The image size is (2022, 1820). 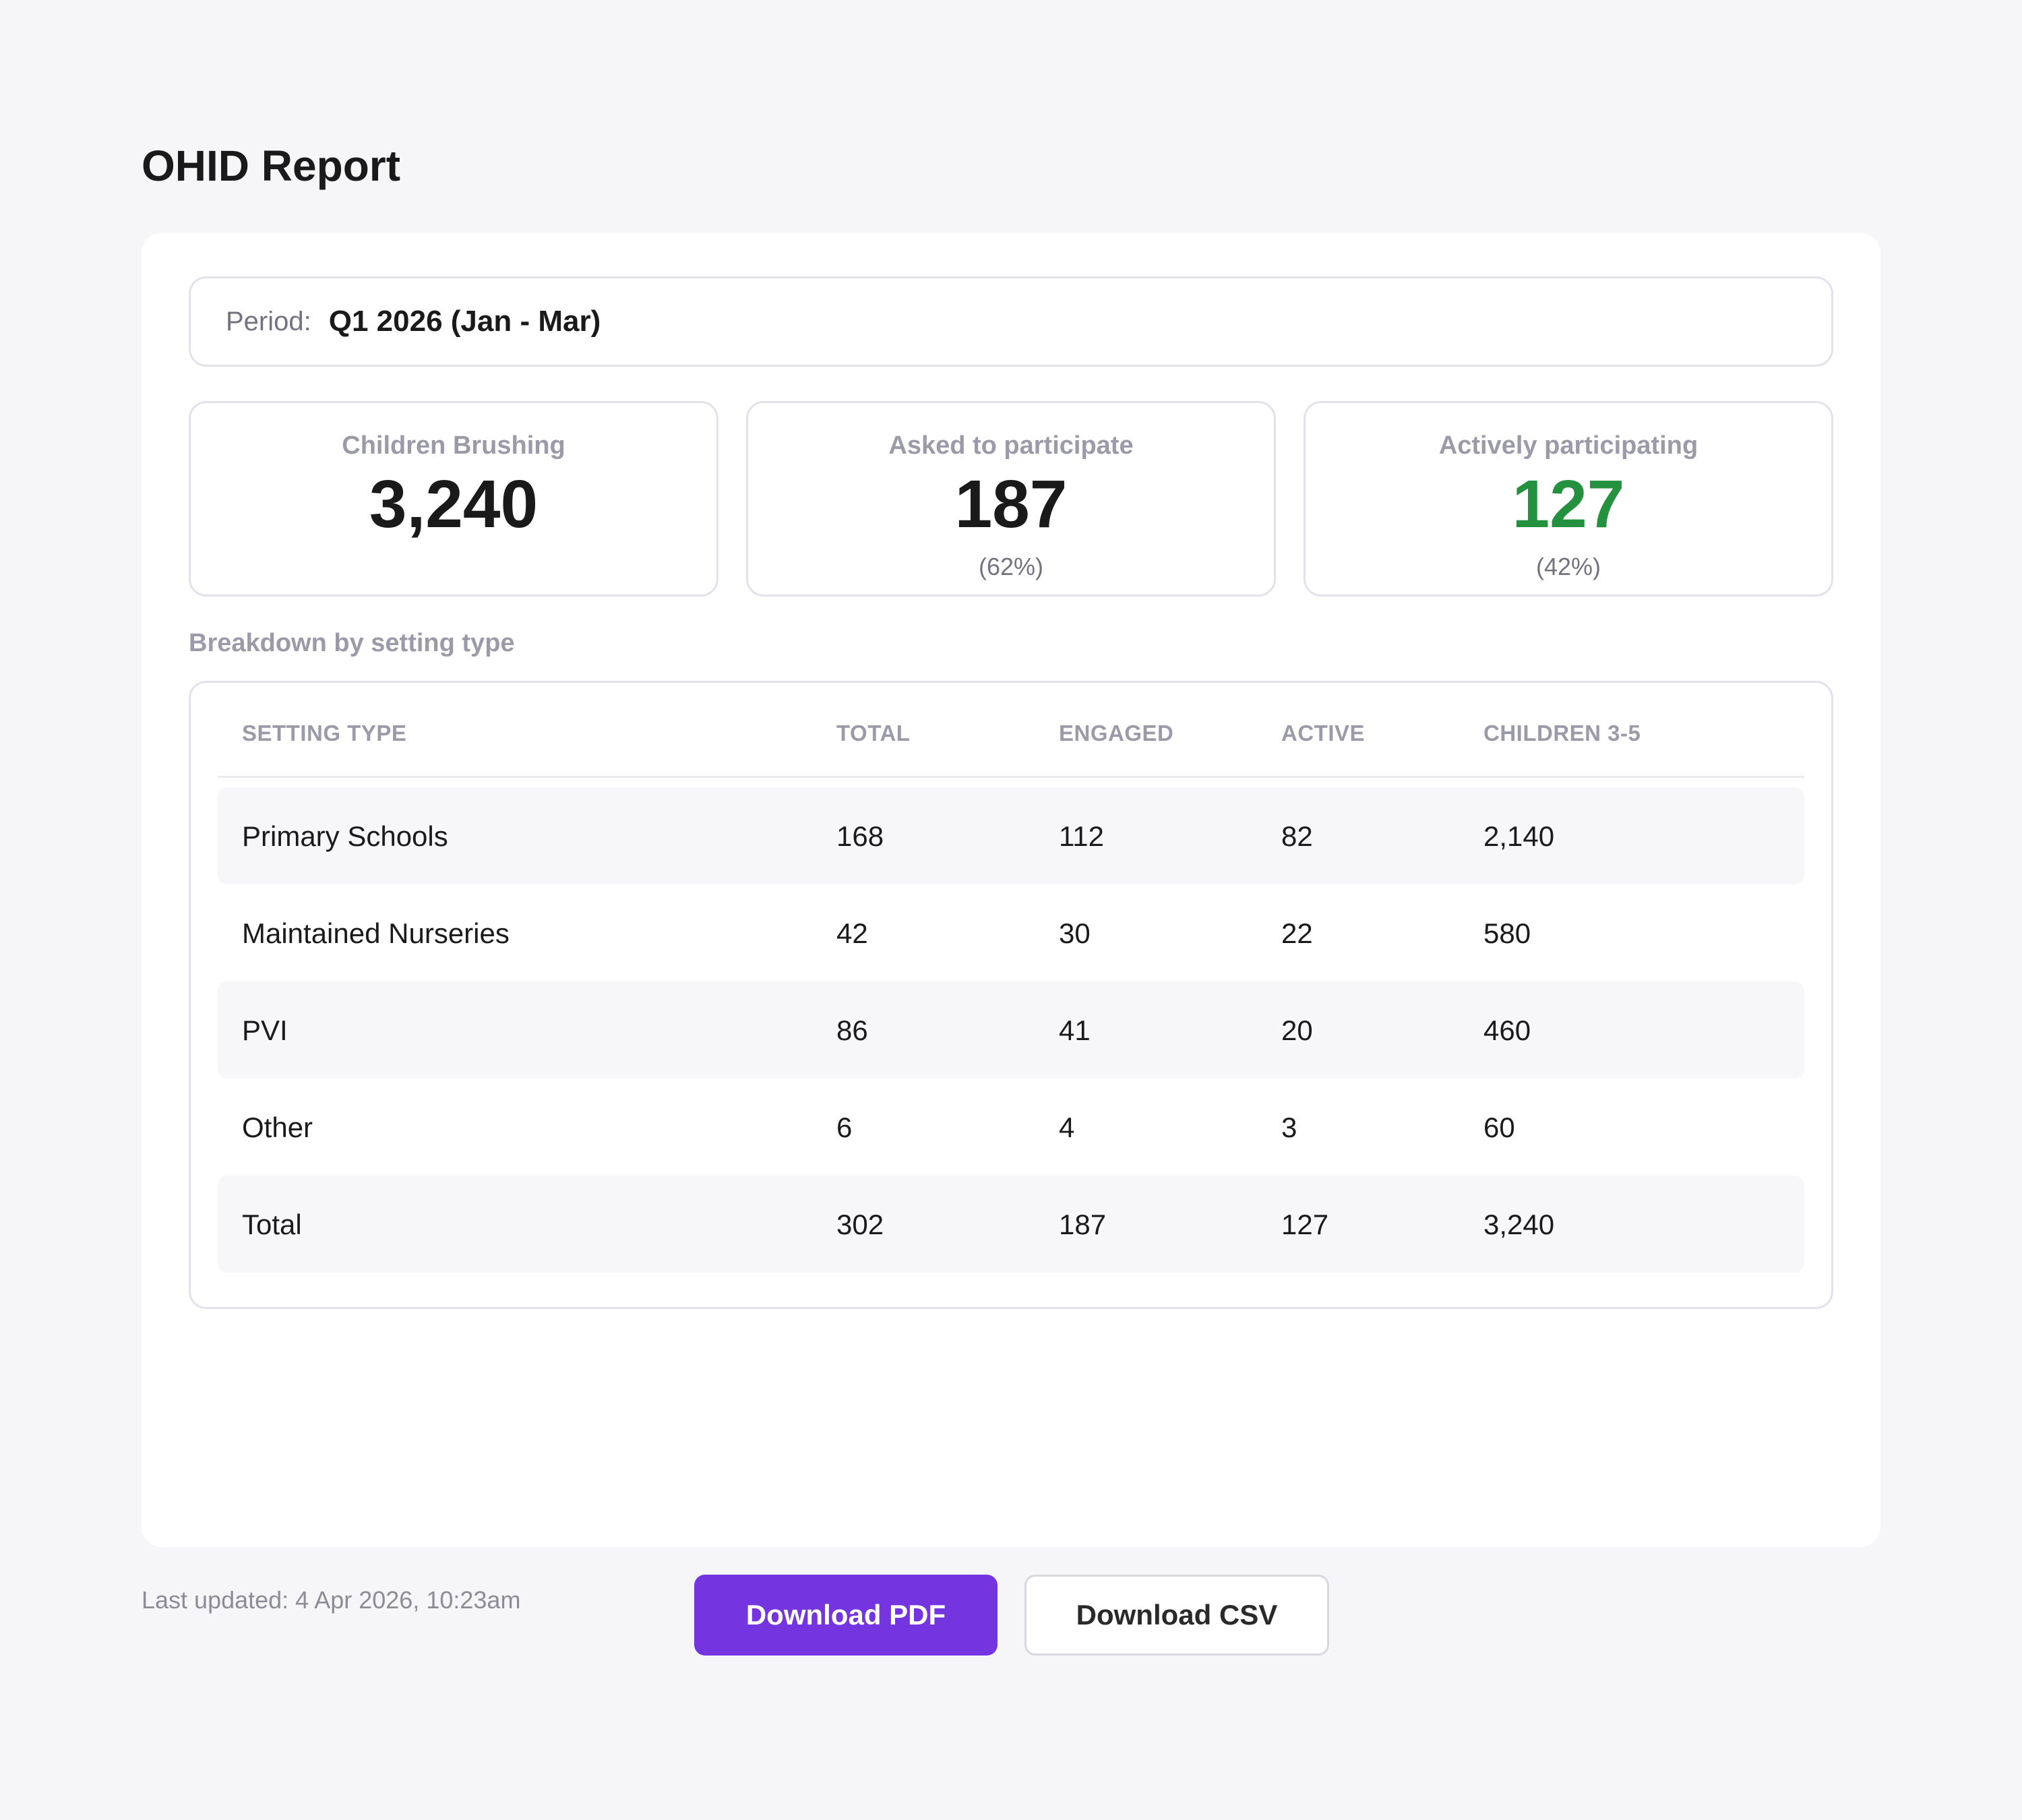 I want to click on kpi-value: 3,240, so click(x=454, y=504).